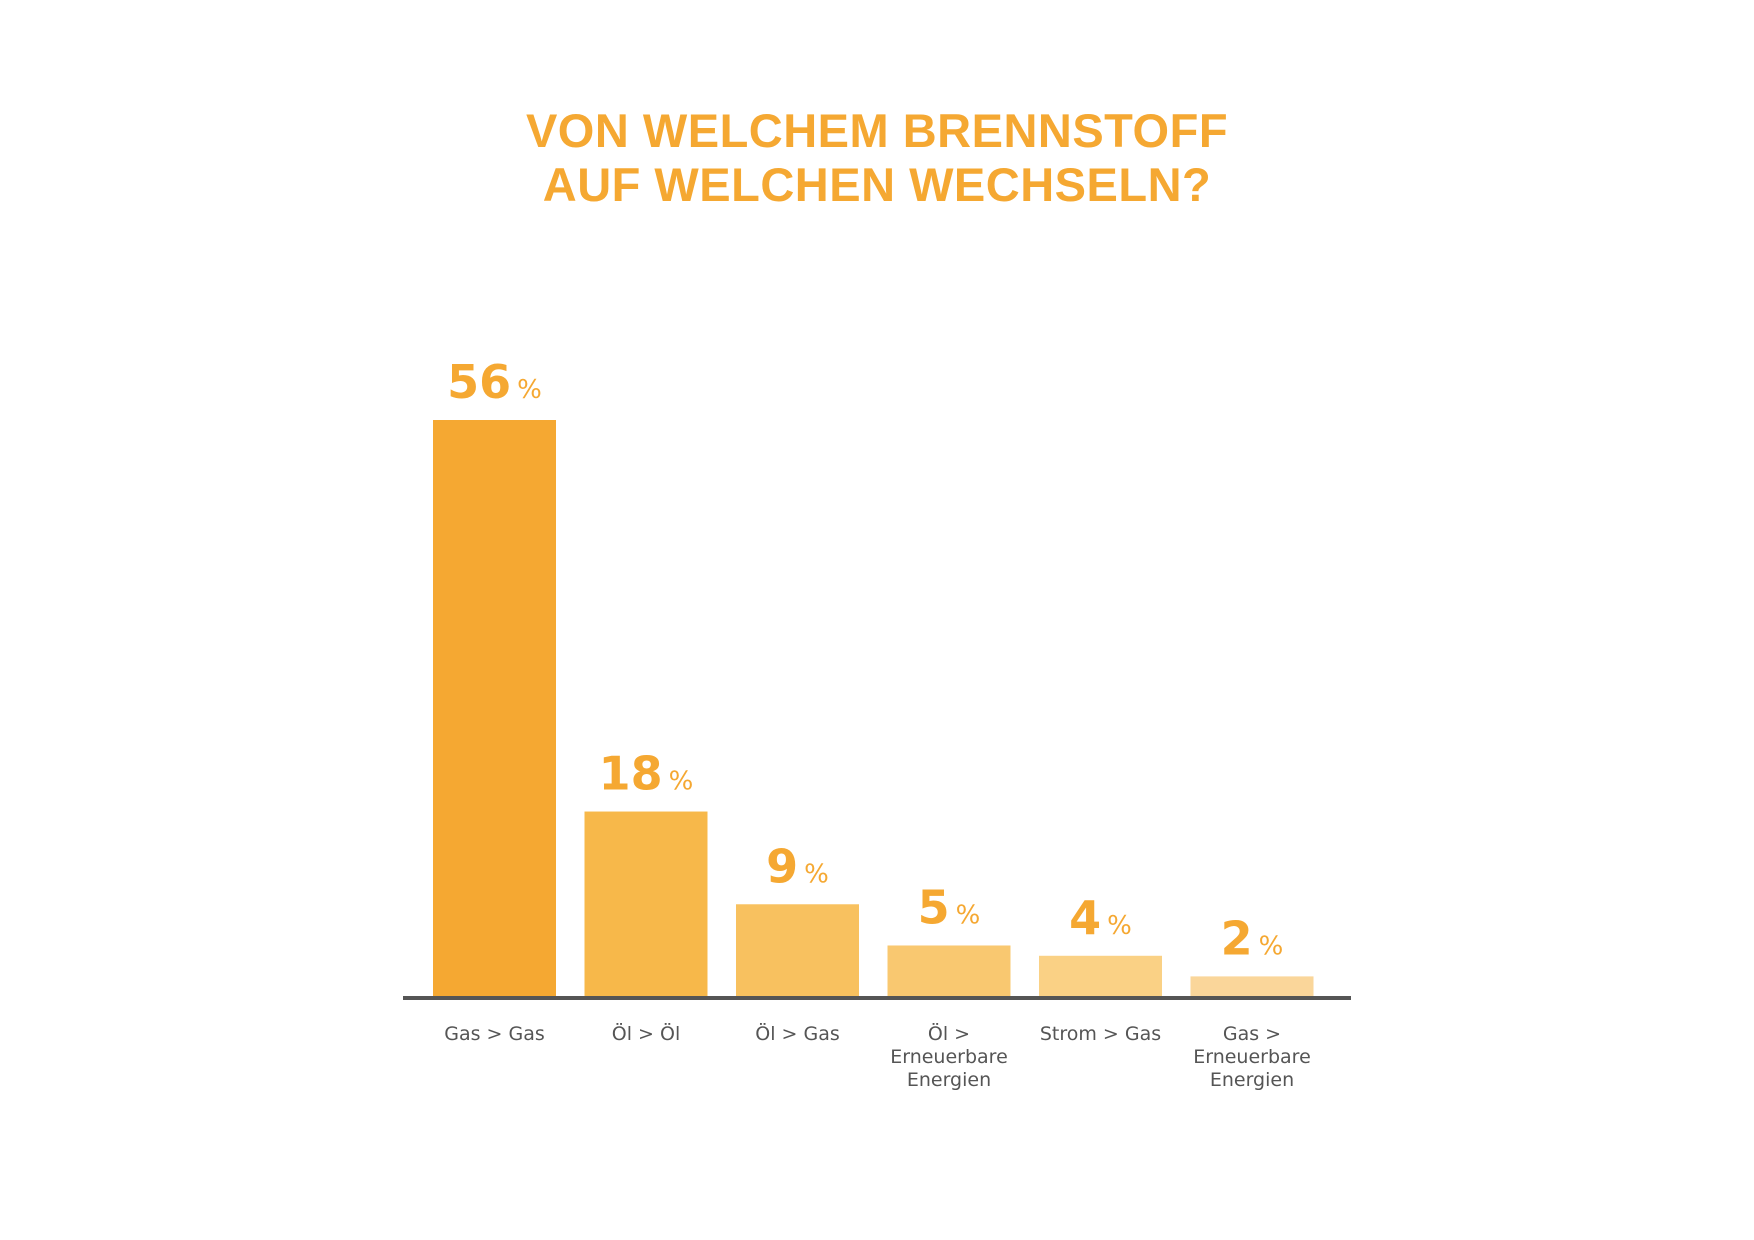 This screenshot has height=1240, width=1754. I want to click on value-number: 9, so click(782, 866).